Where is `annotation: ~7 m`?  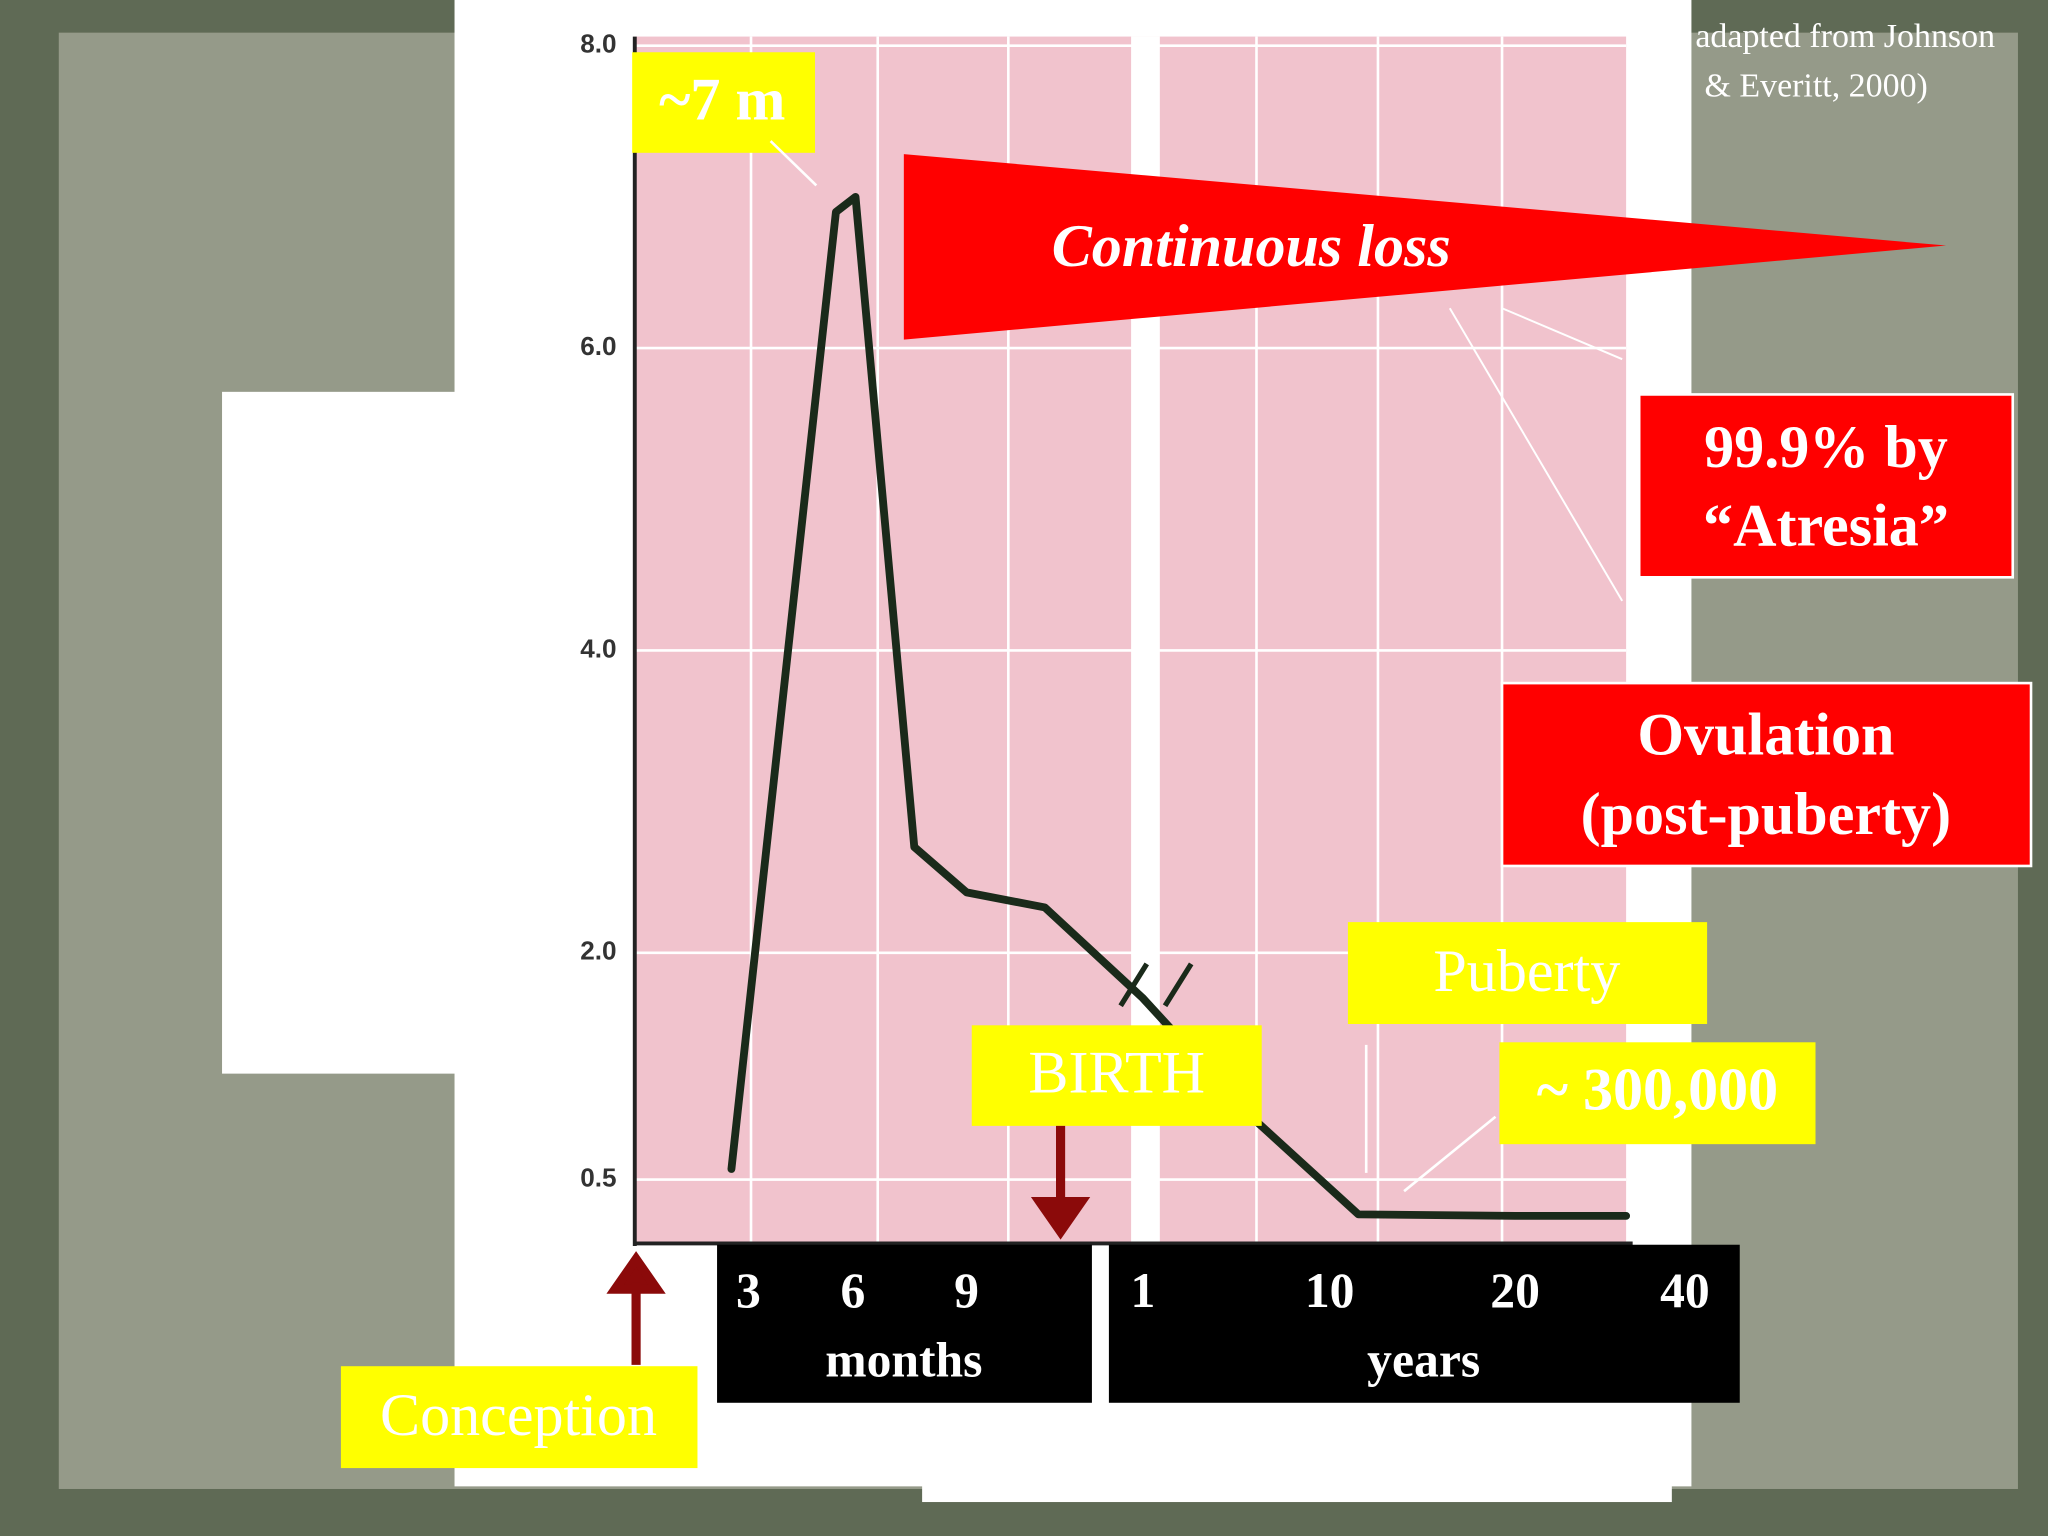 annotation: ~7 m is located at coordinates (722, 99).